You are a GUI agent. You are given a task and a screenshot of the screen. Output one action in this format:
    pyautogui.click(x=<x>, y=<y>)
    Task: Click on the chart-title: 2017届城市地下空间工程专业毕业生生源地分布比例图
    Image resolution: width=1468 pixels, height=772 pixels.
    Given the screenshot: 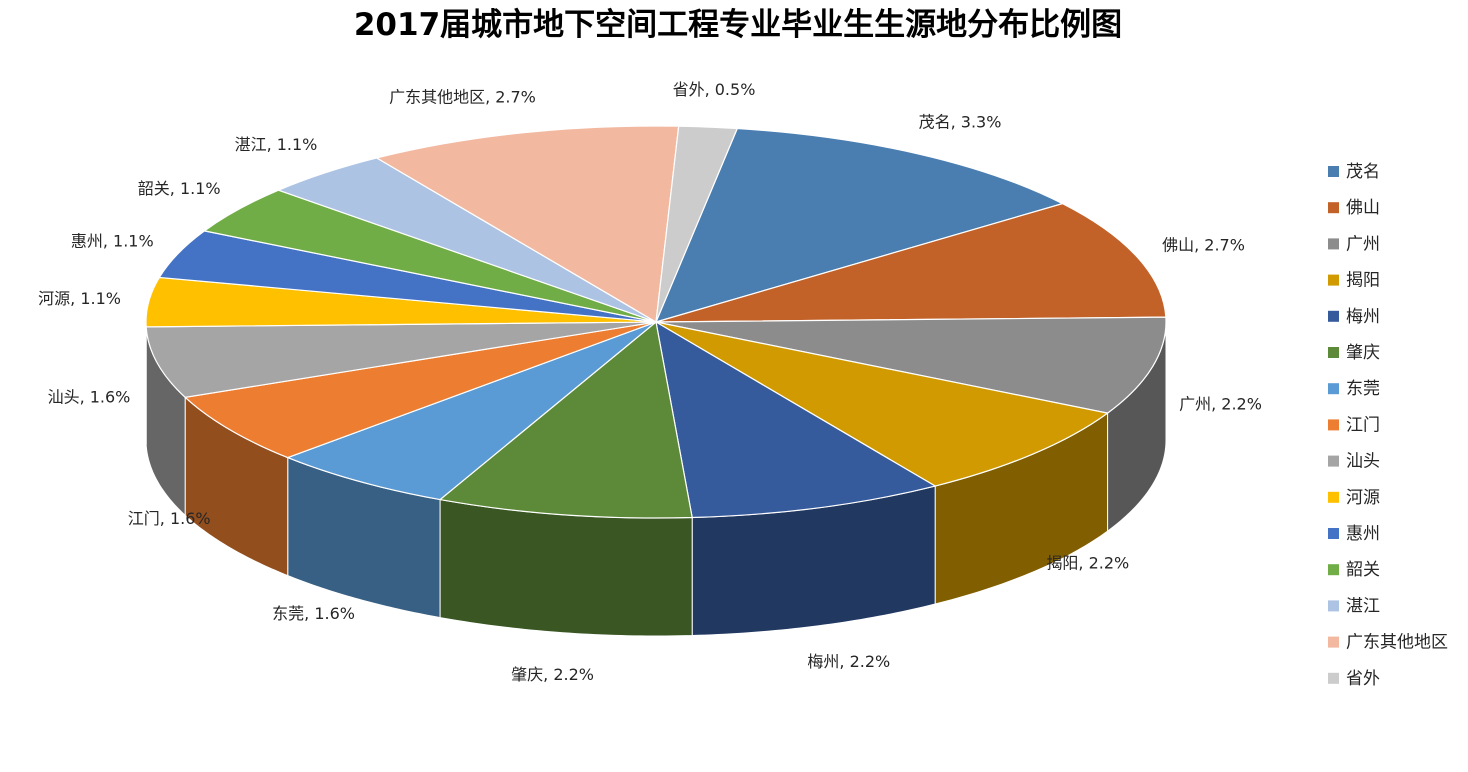 What is the action you would take?
    pyautogui.click(x=738, y=25)
    